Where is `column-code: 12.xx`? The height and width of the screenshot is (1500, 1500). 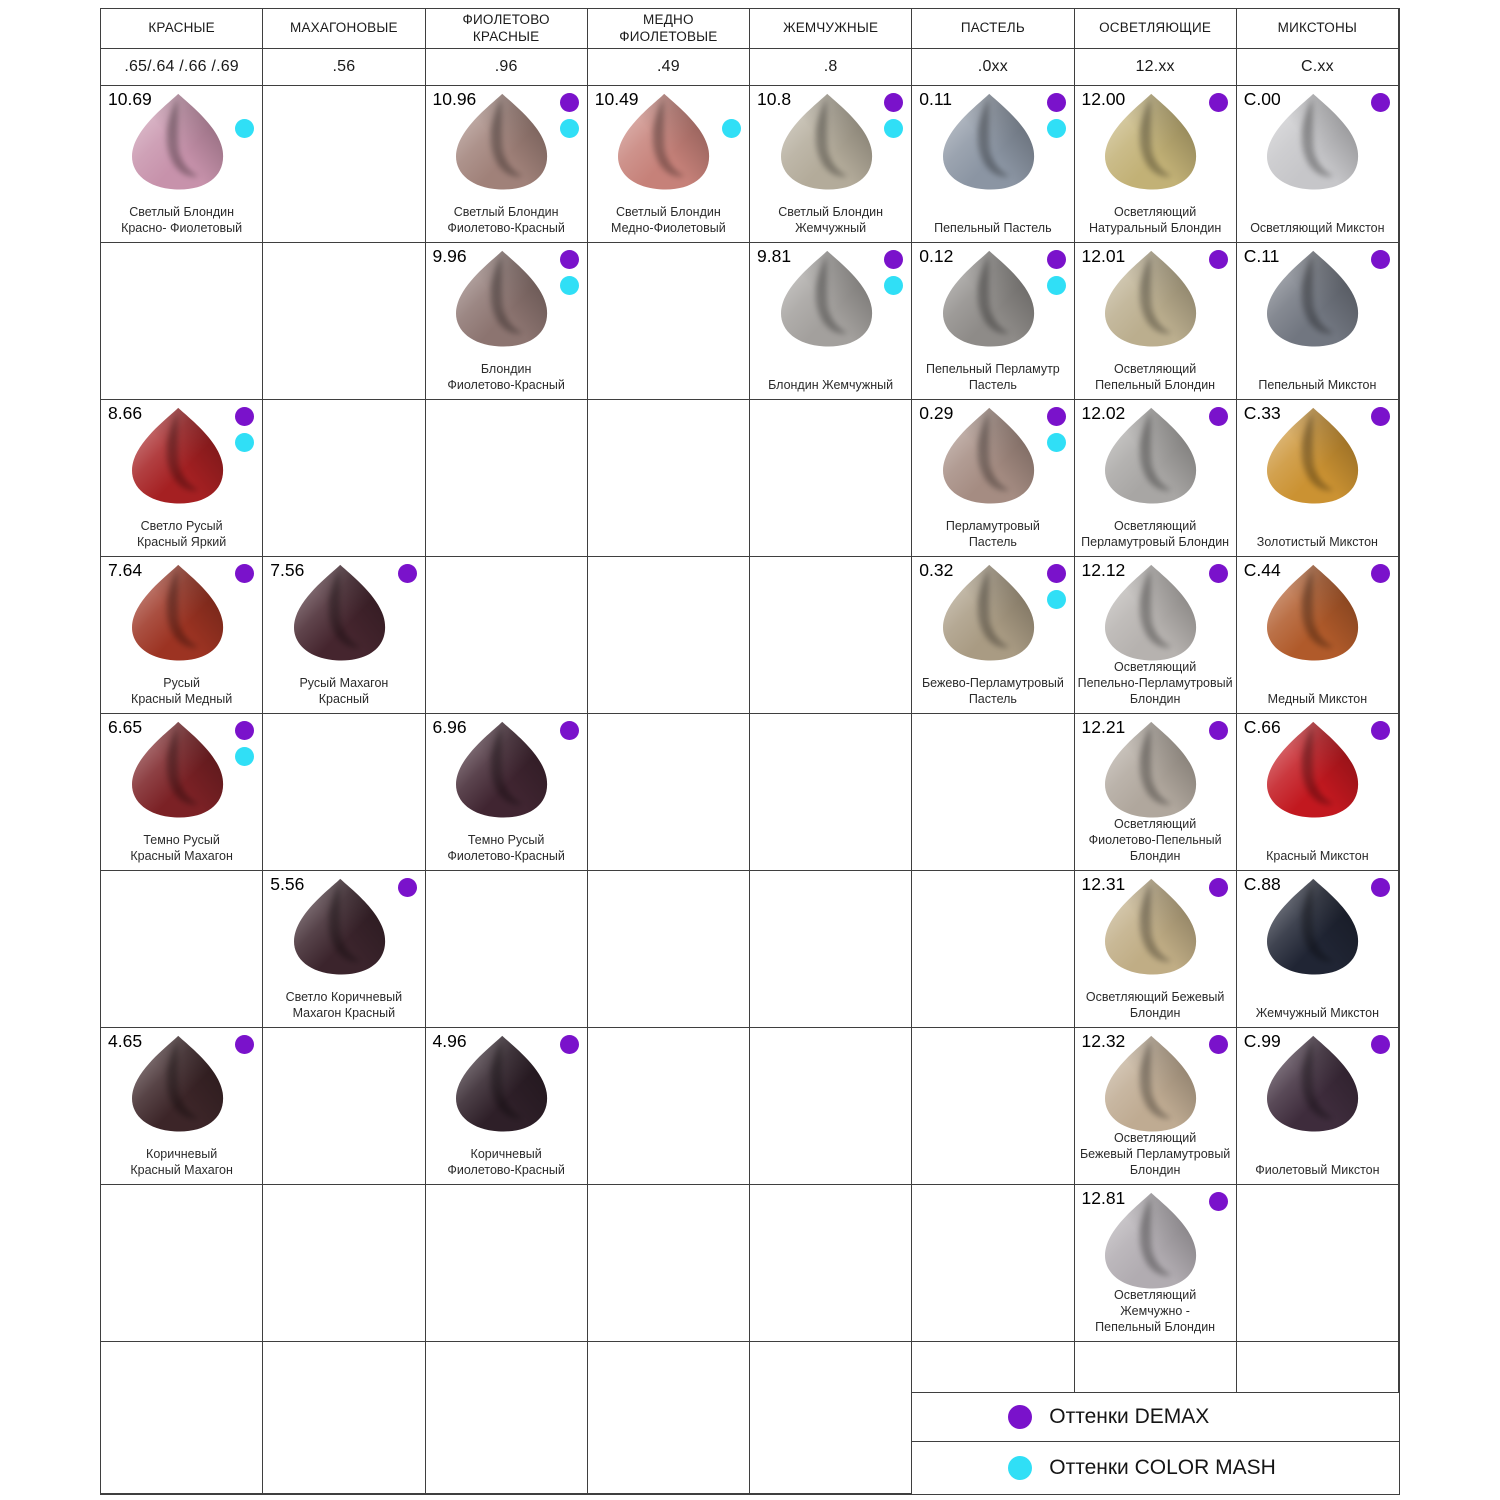
column-code: 12.xx is located at coordinates (1155, 67).